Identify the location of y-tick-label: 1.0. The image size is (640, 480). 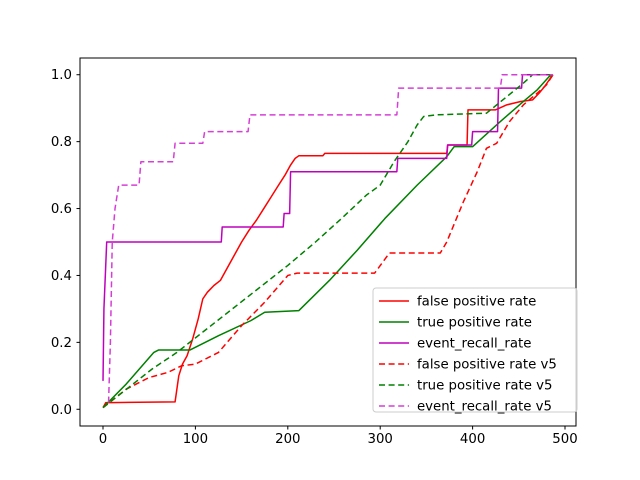
(61, 75).